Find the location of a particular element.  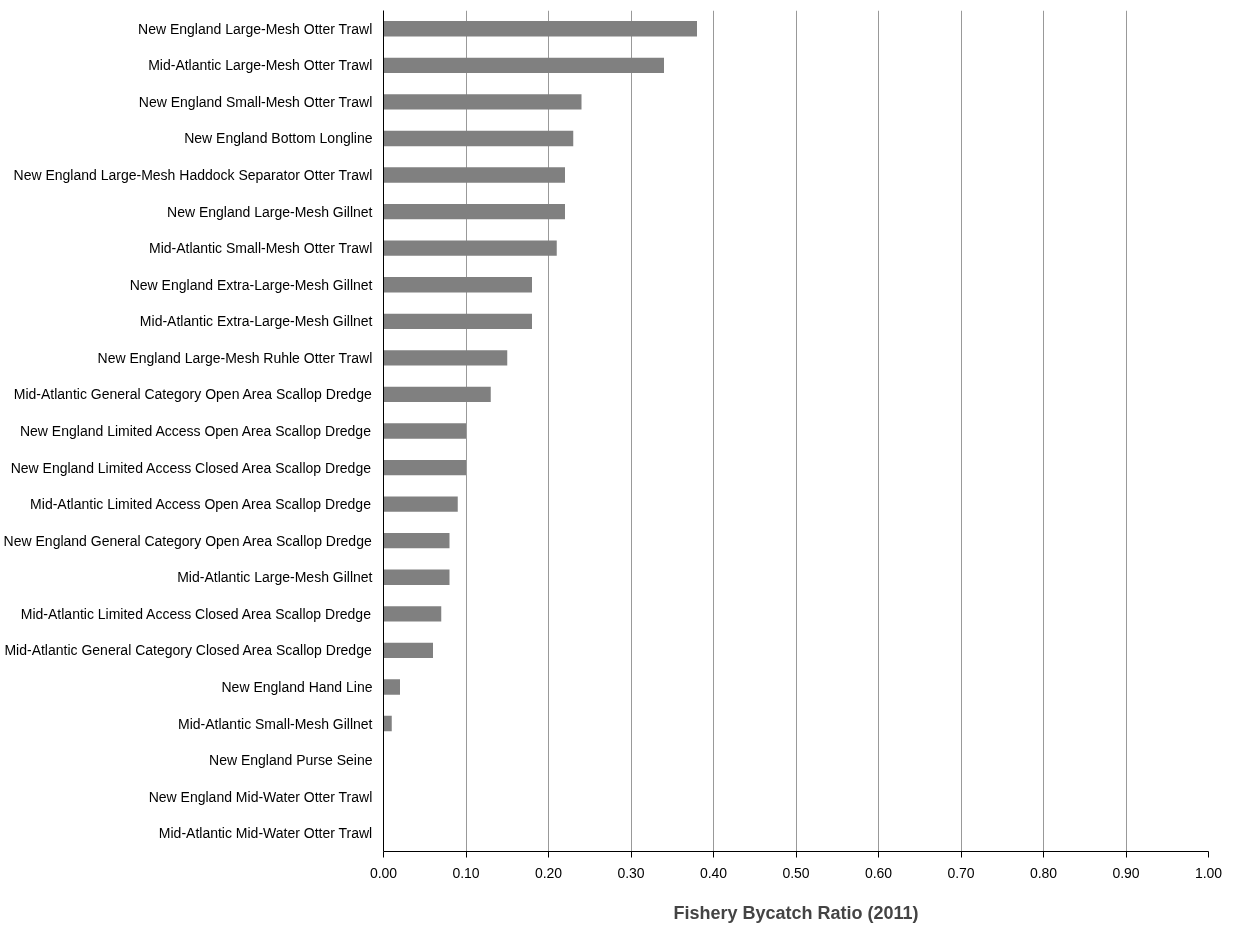

x-tick-label: 0.70 is located at coordinates (961, 872).